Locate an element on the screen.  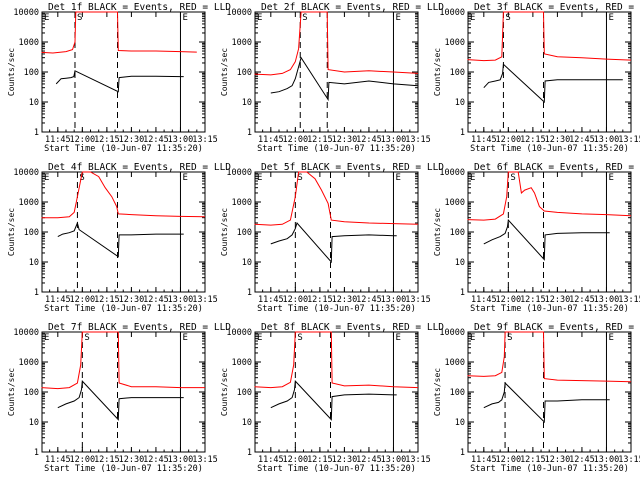
panel-title: Det 8f BLACK = Events, RED = LLD is located at coordinates (352, 327).